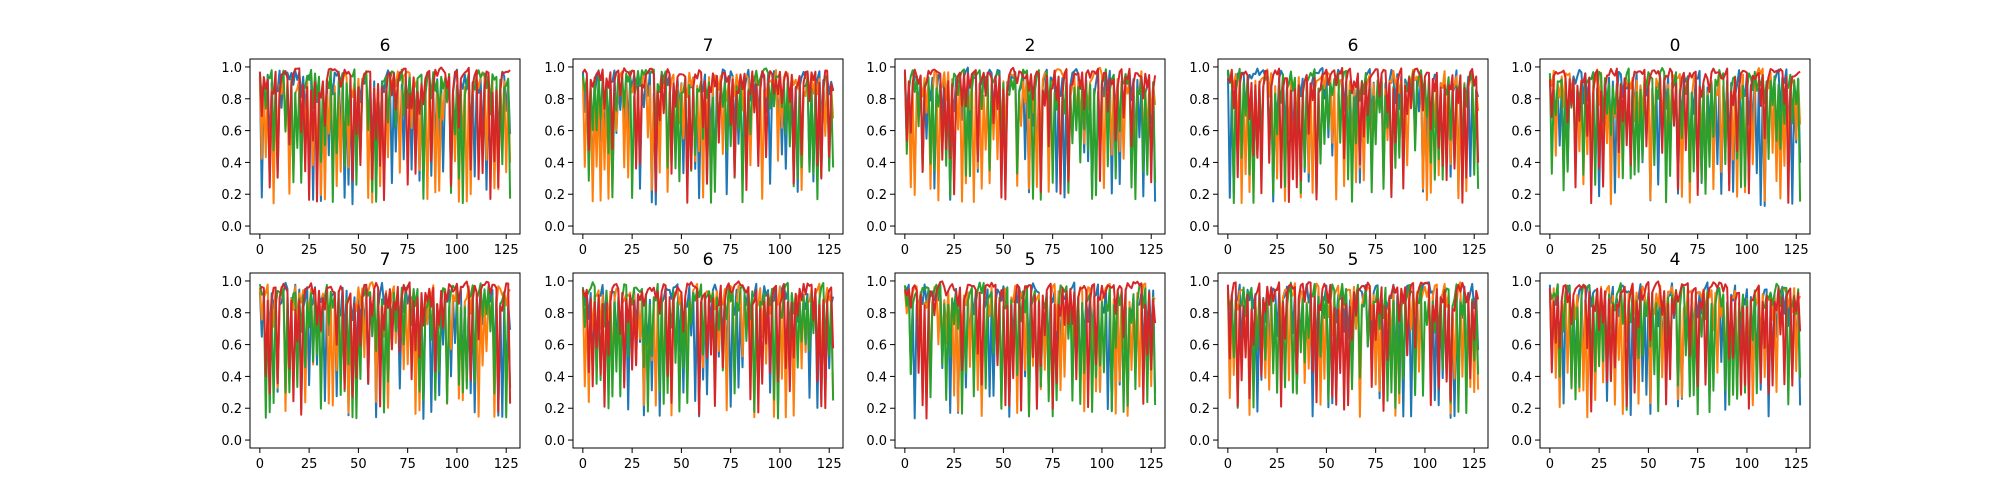 This screenshot has height=500, width=2000. What do you see at coordinates (1030, 46) in the screenshot?
I see `subplot-title: 2` at bounding box center [1030, 46].